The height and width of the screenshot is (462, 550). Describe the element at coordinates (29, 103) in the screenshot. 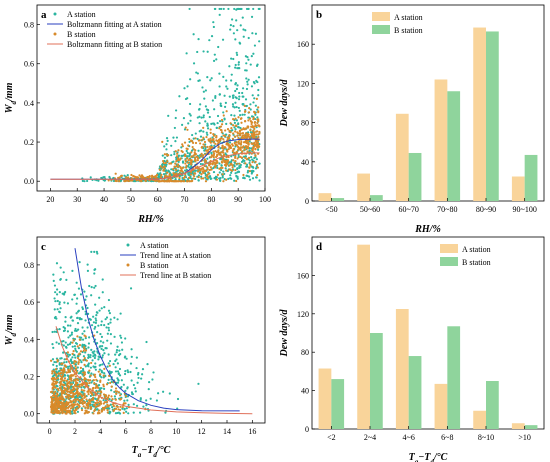

I see `panel-a-y-tick-label: 0.4` at that location.